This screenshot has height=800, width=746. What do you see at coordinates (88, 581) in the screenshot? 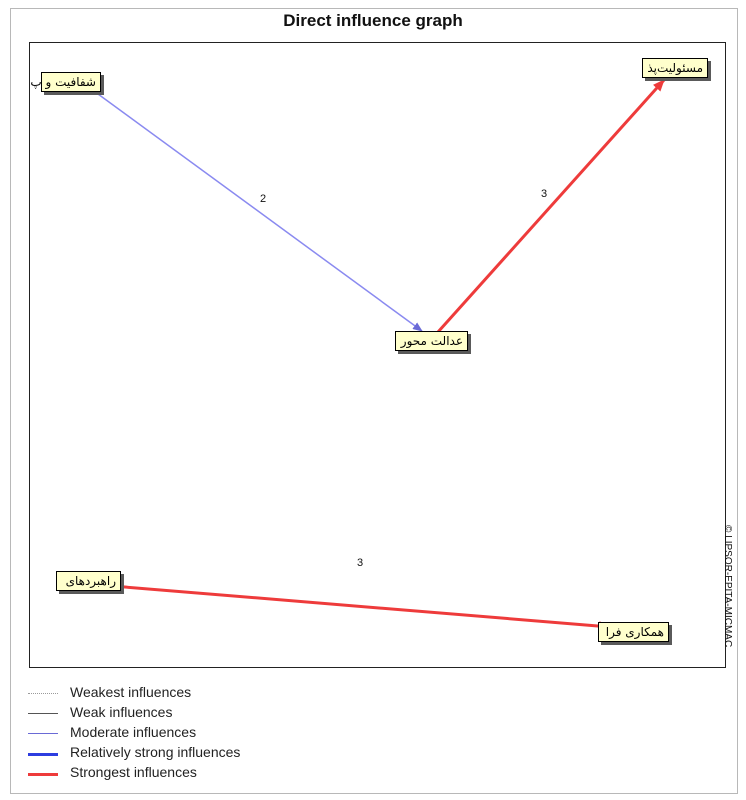
I see `node-strategies: راهبردهای` at bounding box center [88, 581].